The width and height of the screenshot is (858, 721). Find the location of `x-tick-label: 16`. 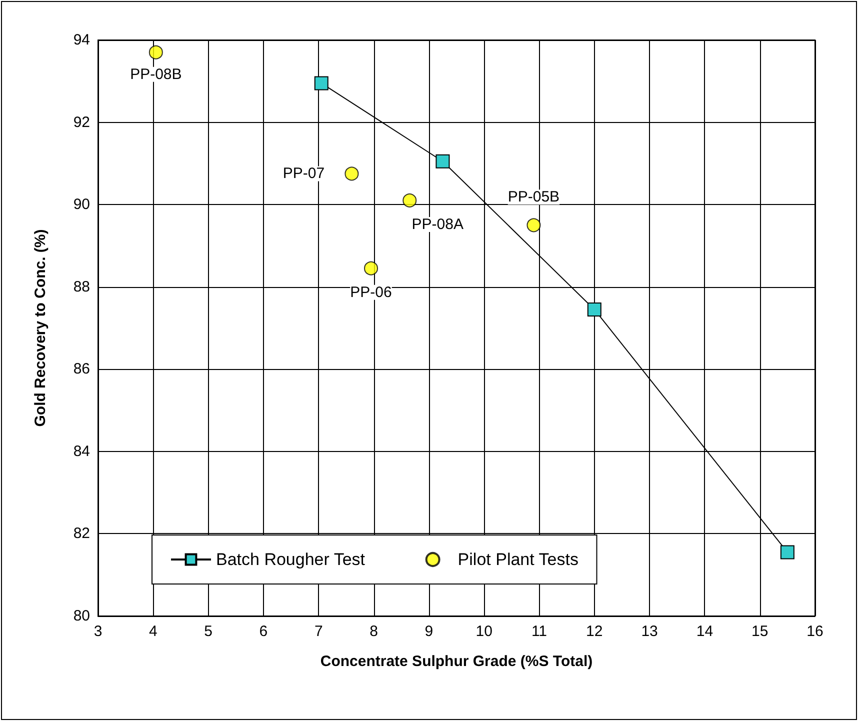

x-tick-label: 16 is located at coordinates (815, 631).